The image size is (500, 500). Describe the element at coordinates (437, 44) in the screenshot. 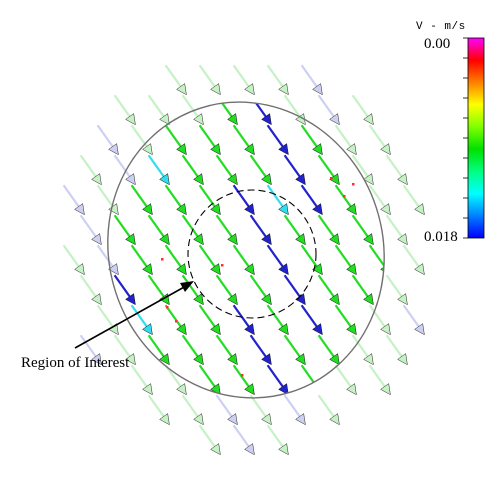

I see `colorbar-max-label: 0.00` at that location.